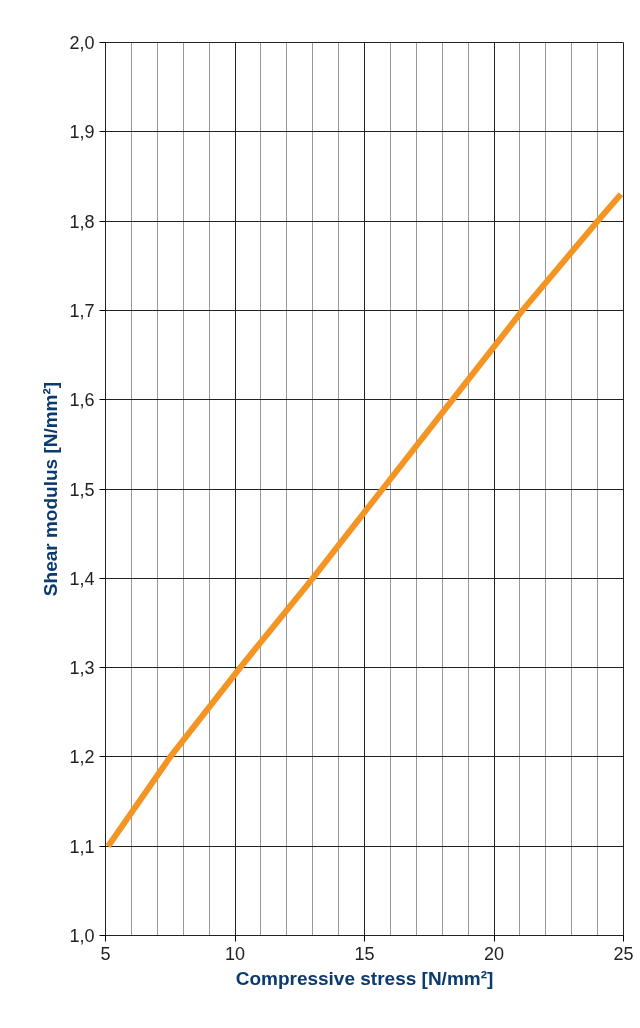 This screenshot has width=640, height=1028. What do you see at coordinates (82, 489) in the screenshot?
I see `y-tick-label: 1,5` at bounding box center [82, 489].